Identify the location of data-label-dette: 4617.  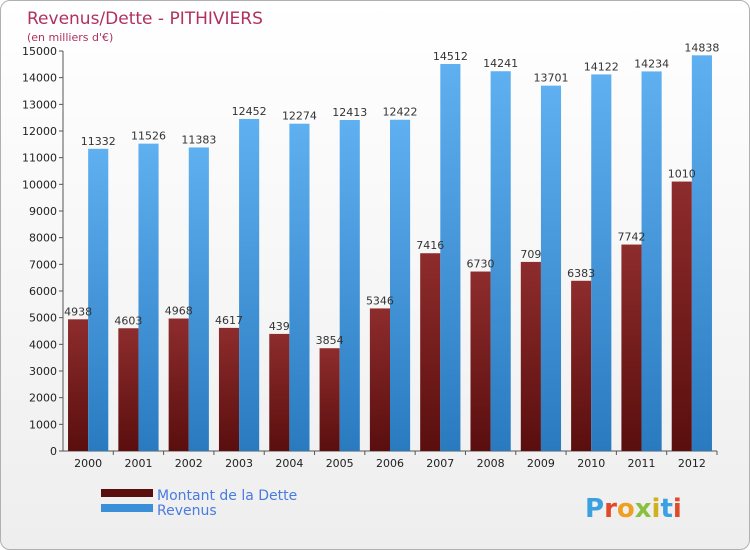
(229, 320).